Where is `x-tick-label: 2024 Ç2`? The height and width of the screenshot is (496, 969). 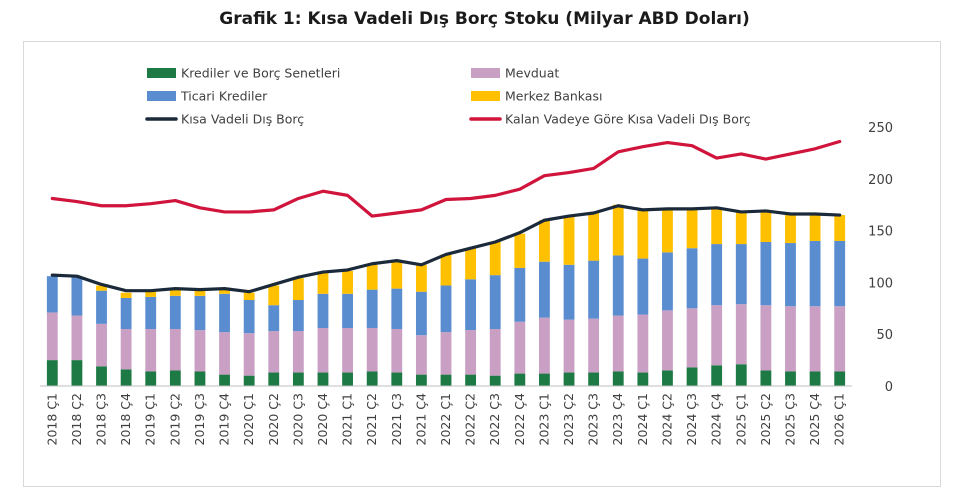 x-tick-label: 2024 Ç2 is located at coordinates (666, 419).